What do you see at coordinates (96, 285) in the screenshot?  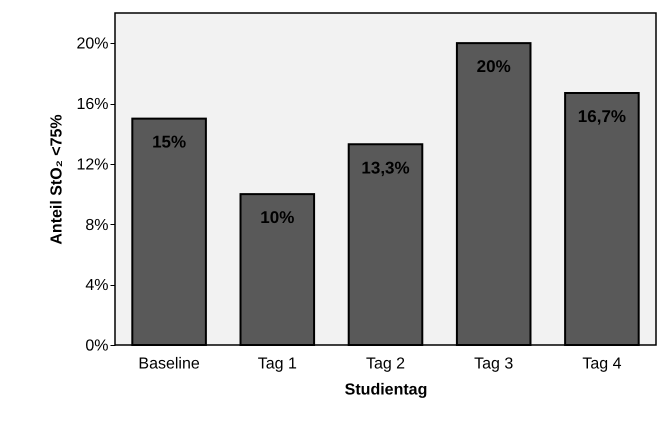 I see `y-tick-label: 4%` at bounding box center [96, 285].